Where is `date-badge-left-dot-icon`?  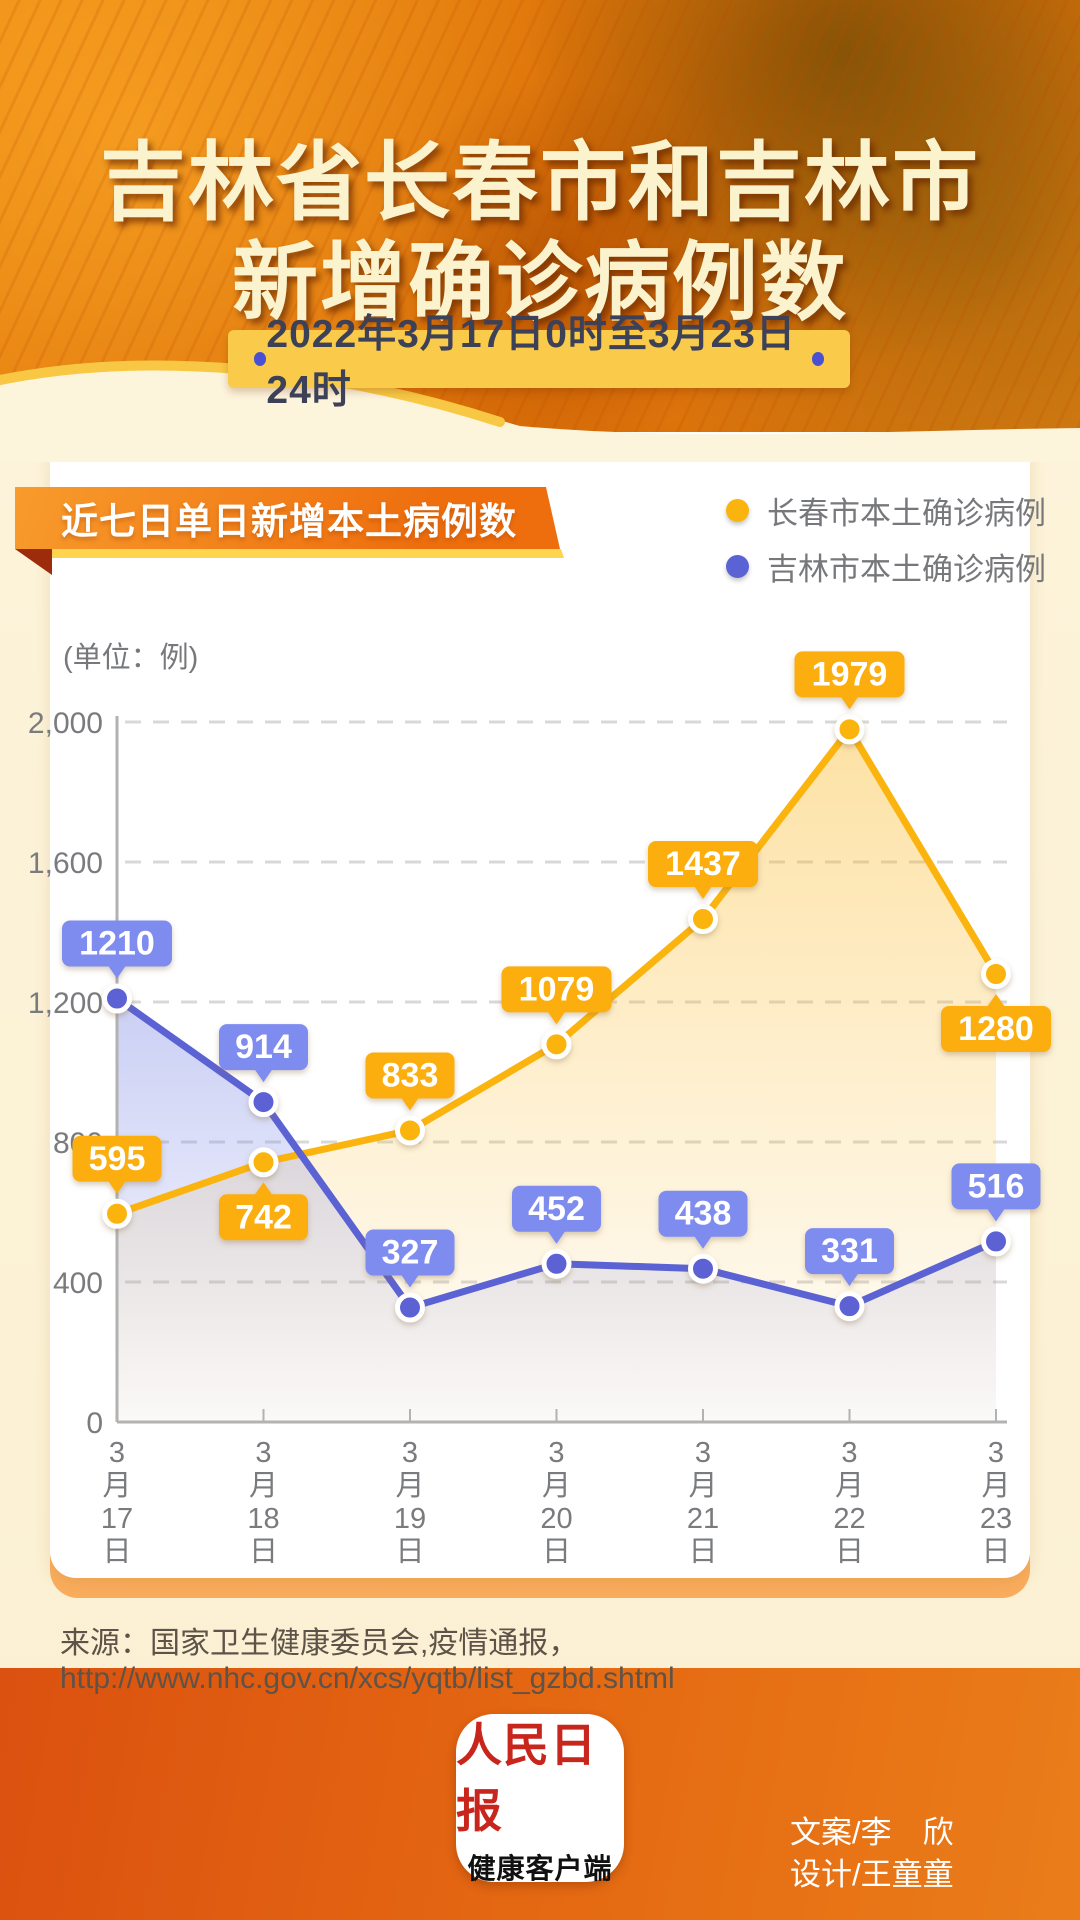 date-badge-left-dot-icon is located at coordinates (260, 359).